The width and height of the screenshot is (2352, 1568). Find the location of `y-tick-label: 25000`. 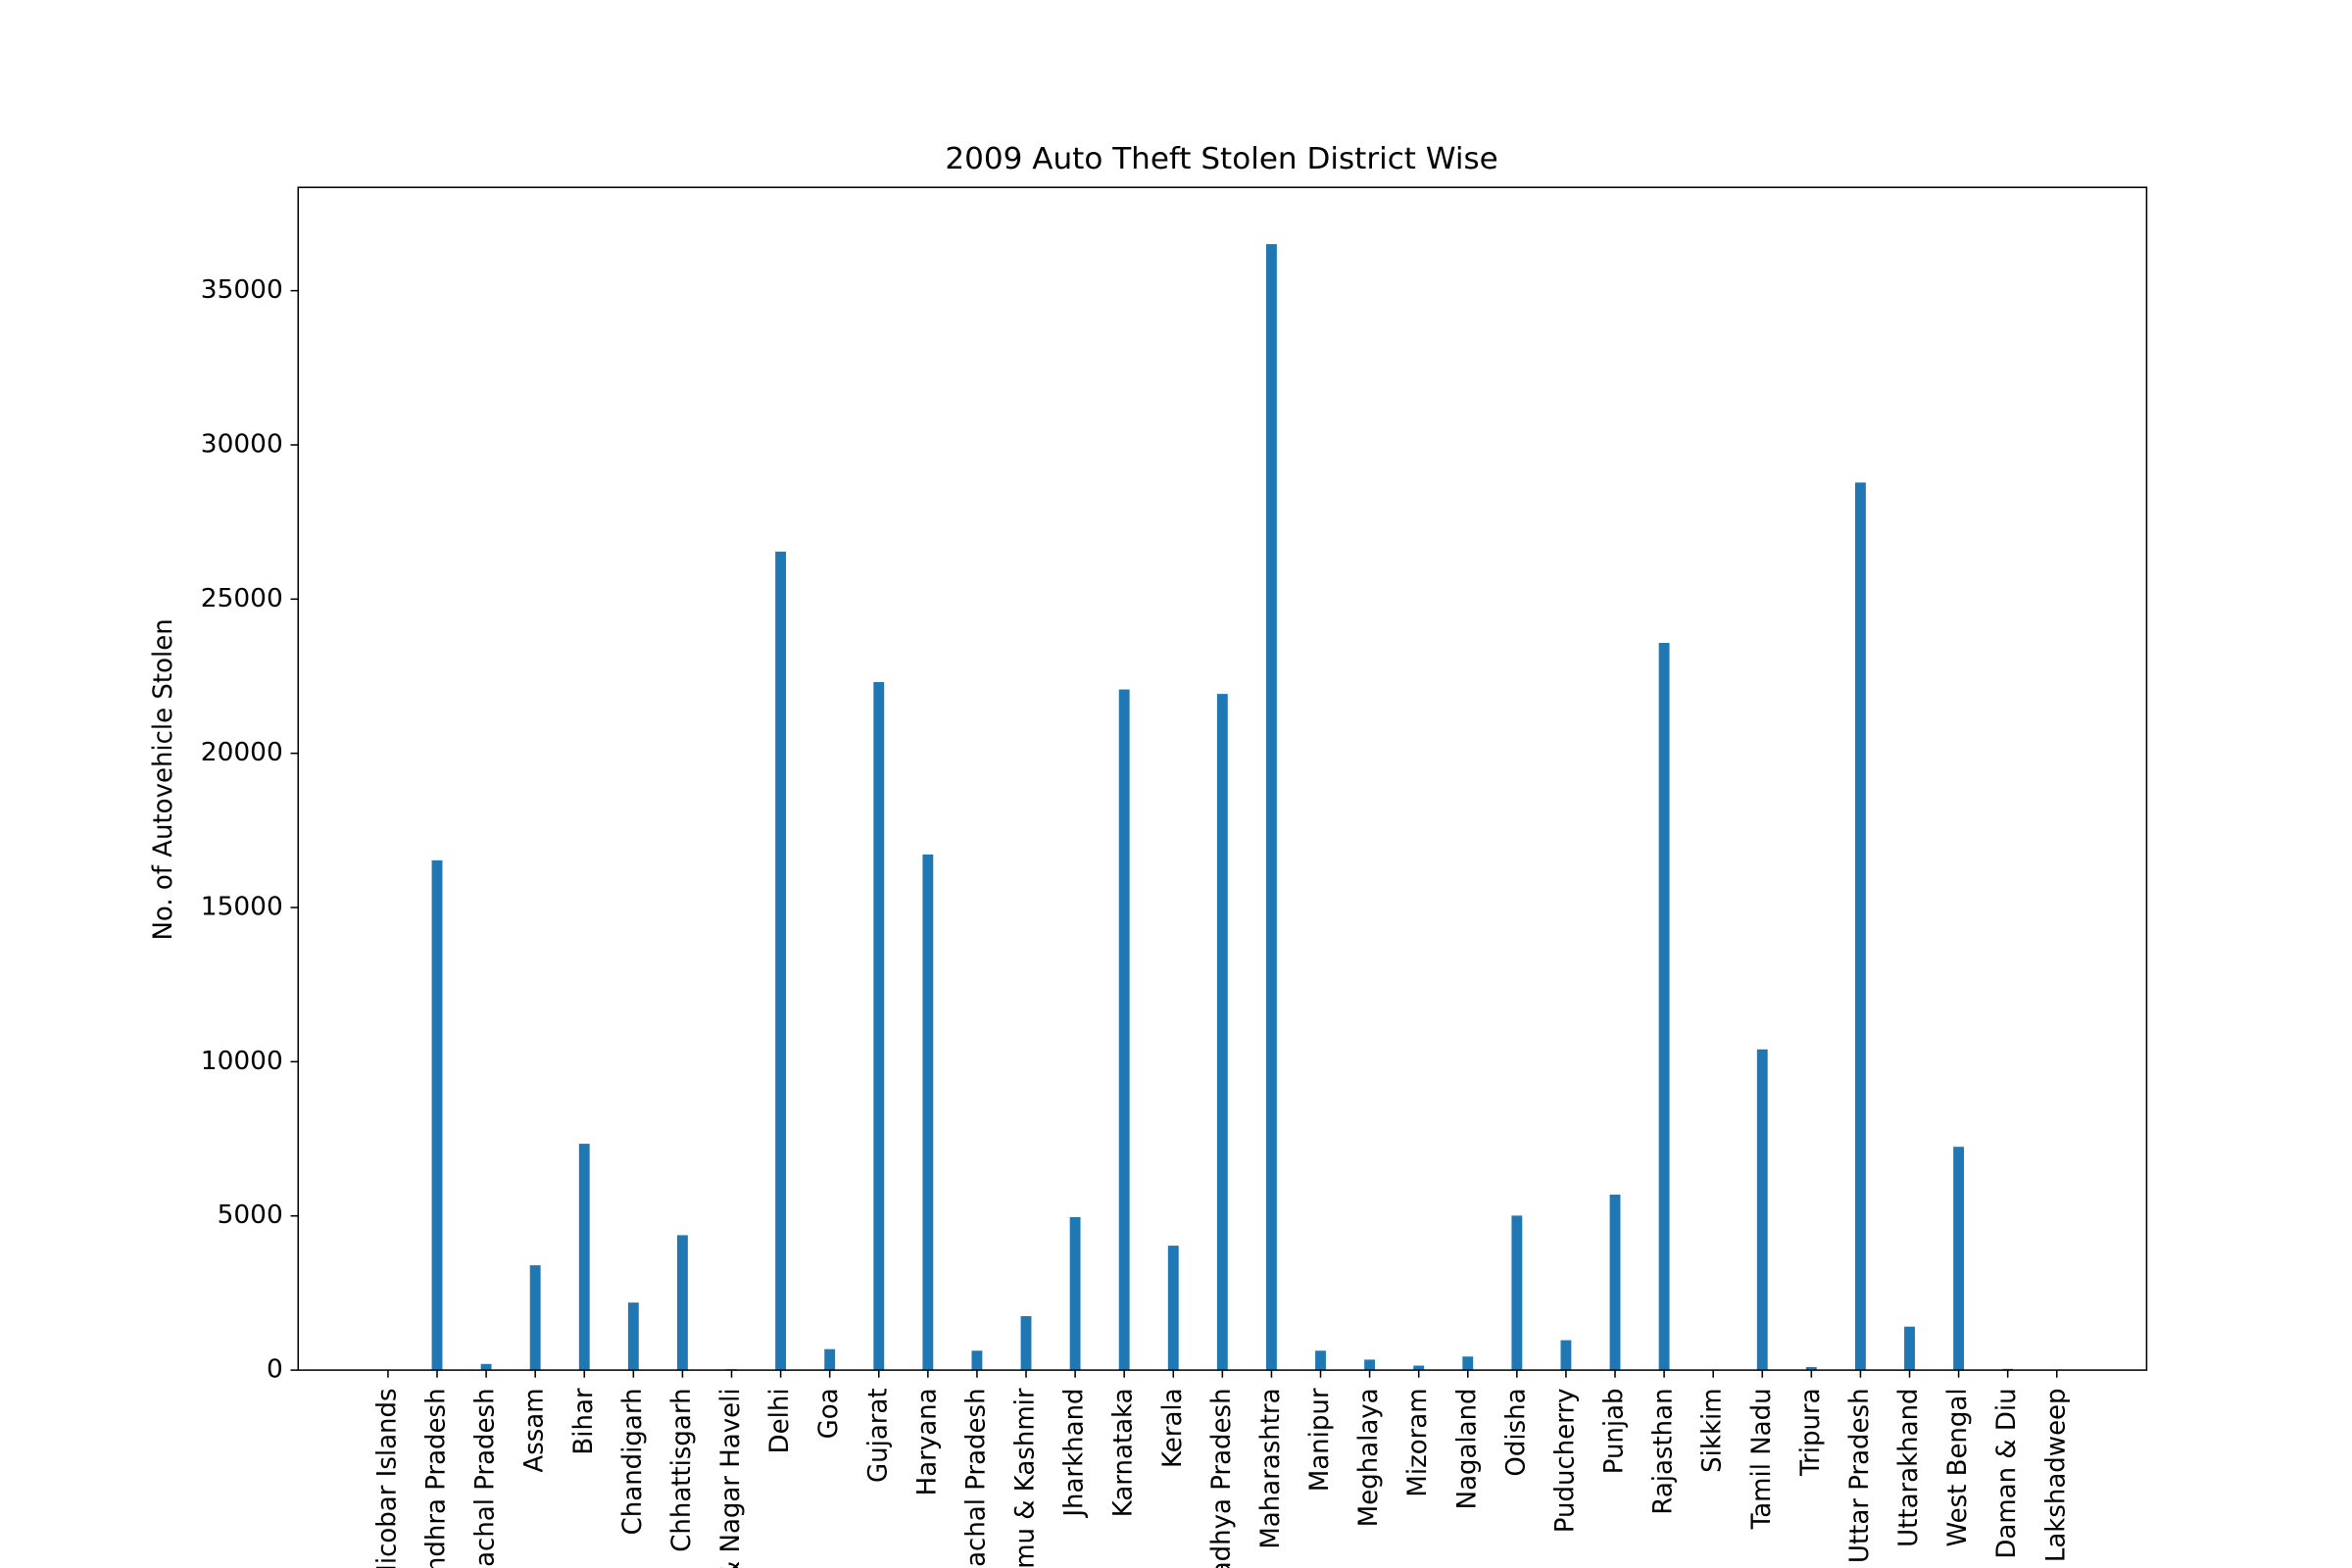

y-tick-label: 25000 is located at coordinates (242, 598).